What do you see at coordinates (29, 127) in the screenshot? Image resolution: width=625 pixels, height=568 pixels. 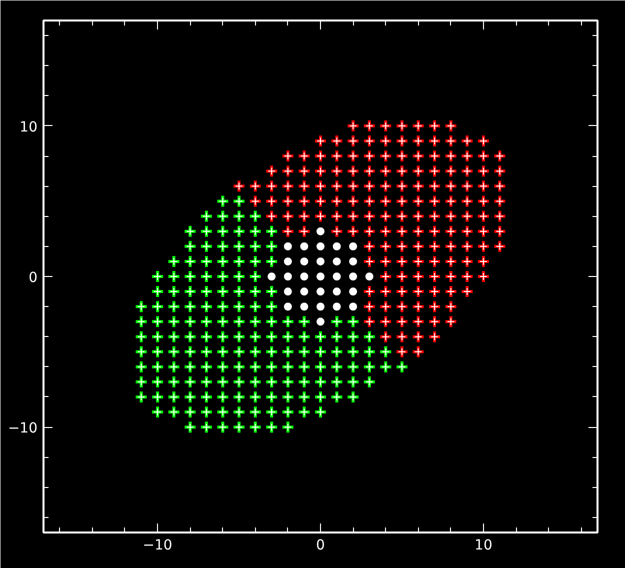 I see `y-tick-label: 10` at bounding box center [29, 127].